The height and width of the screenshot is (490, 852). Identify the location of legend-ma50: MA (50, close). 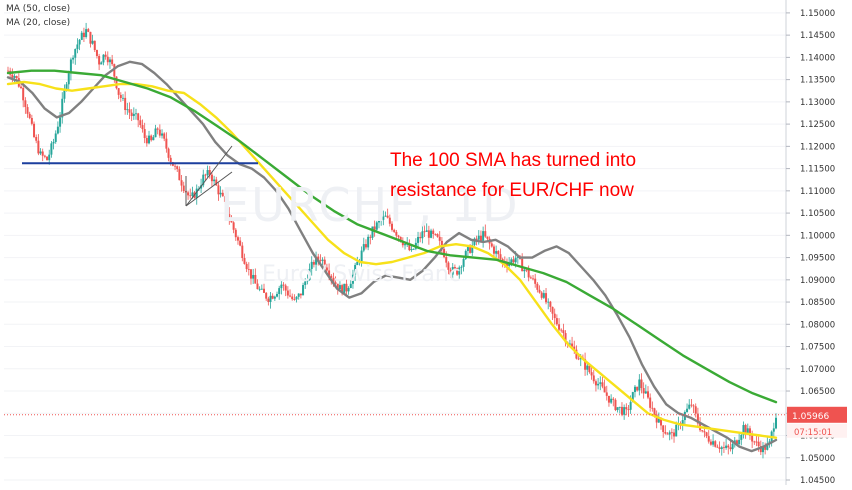
(38, 9).